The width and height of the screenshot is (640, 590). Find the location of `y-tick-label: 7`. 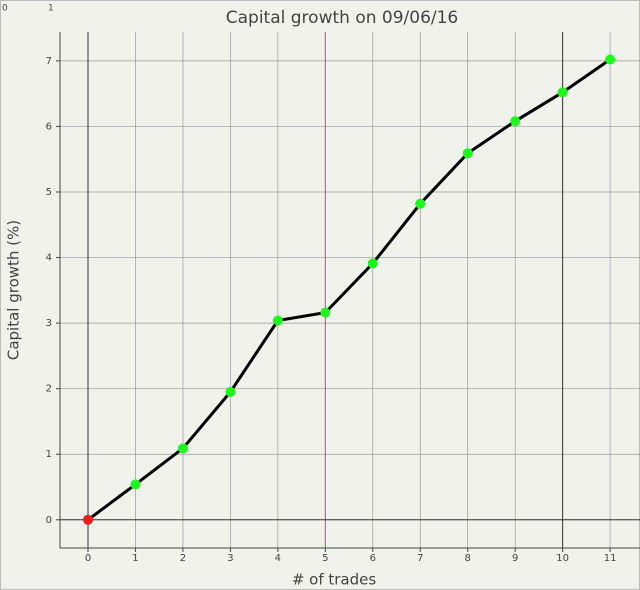

y-tick-label: 7 is located at coordinates (49, 61).